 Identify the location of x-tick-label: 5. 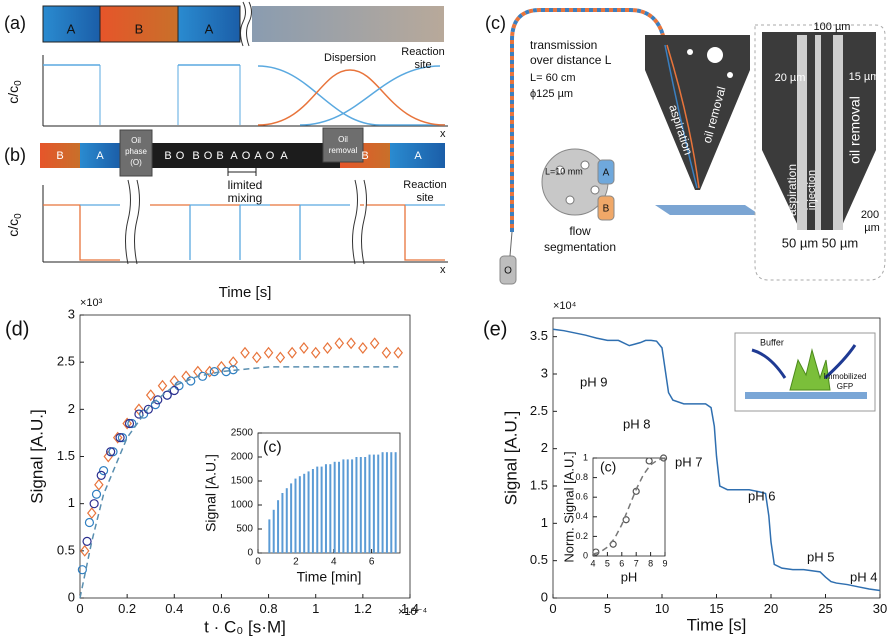
(607, 608).